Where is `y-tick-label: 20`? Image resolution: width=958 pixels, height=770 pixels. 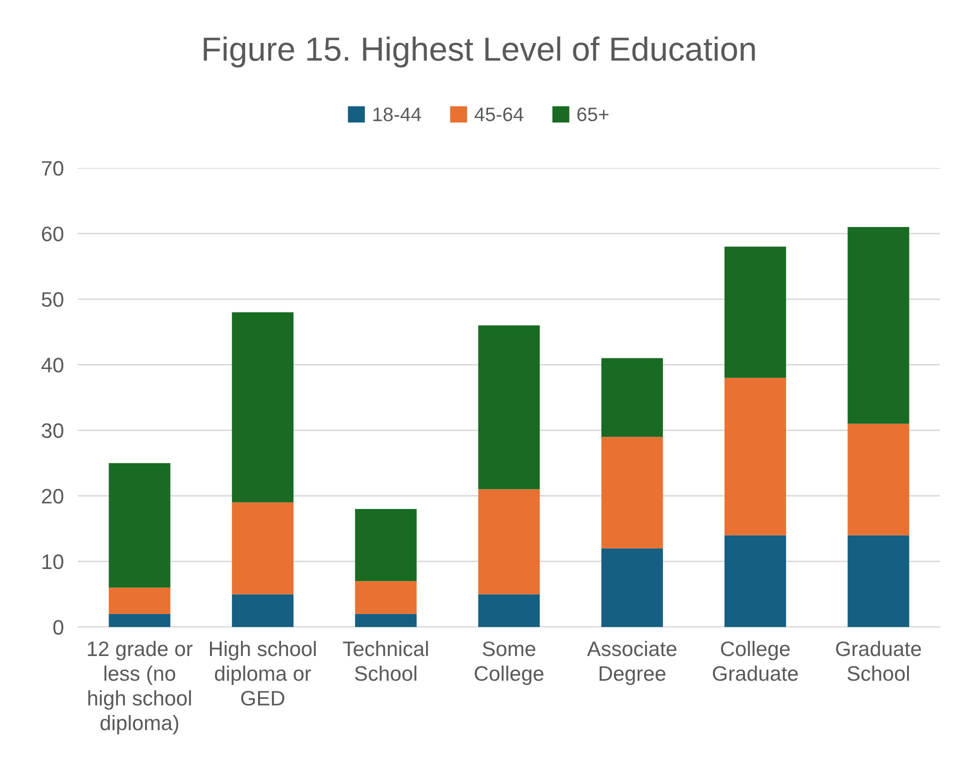
y-tick-label: 20 is located at coordinates (53, 496).